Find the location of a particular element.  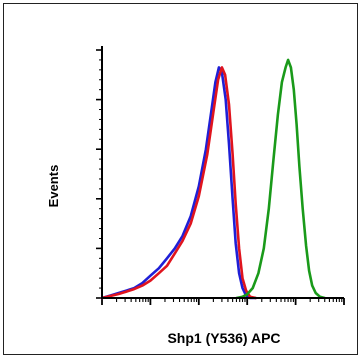

x-axis-ticks is located at coordinates (223, 301).